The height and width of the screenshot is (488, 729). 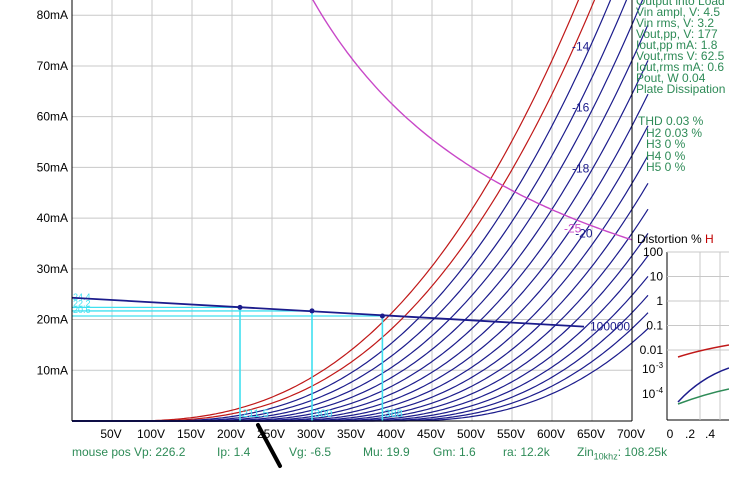 What do you see at coordinates (690, 434) in the screenshot?
I see `distortion-x-tick: .2` at bounding box center [690, 434].